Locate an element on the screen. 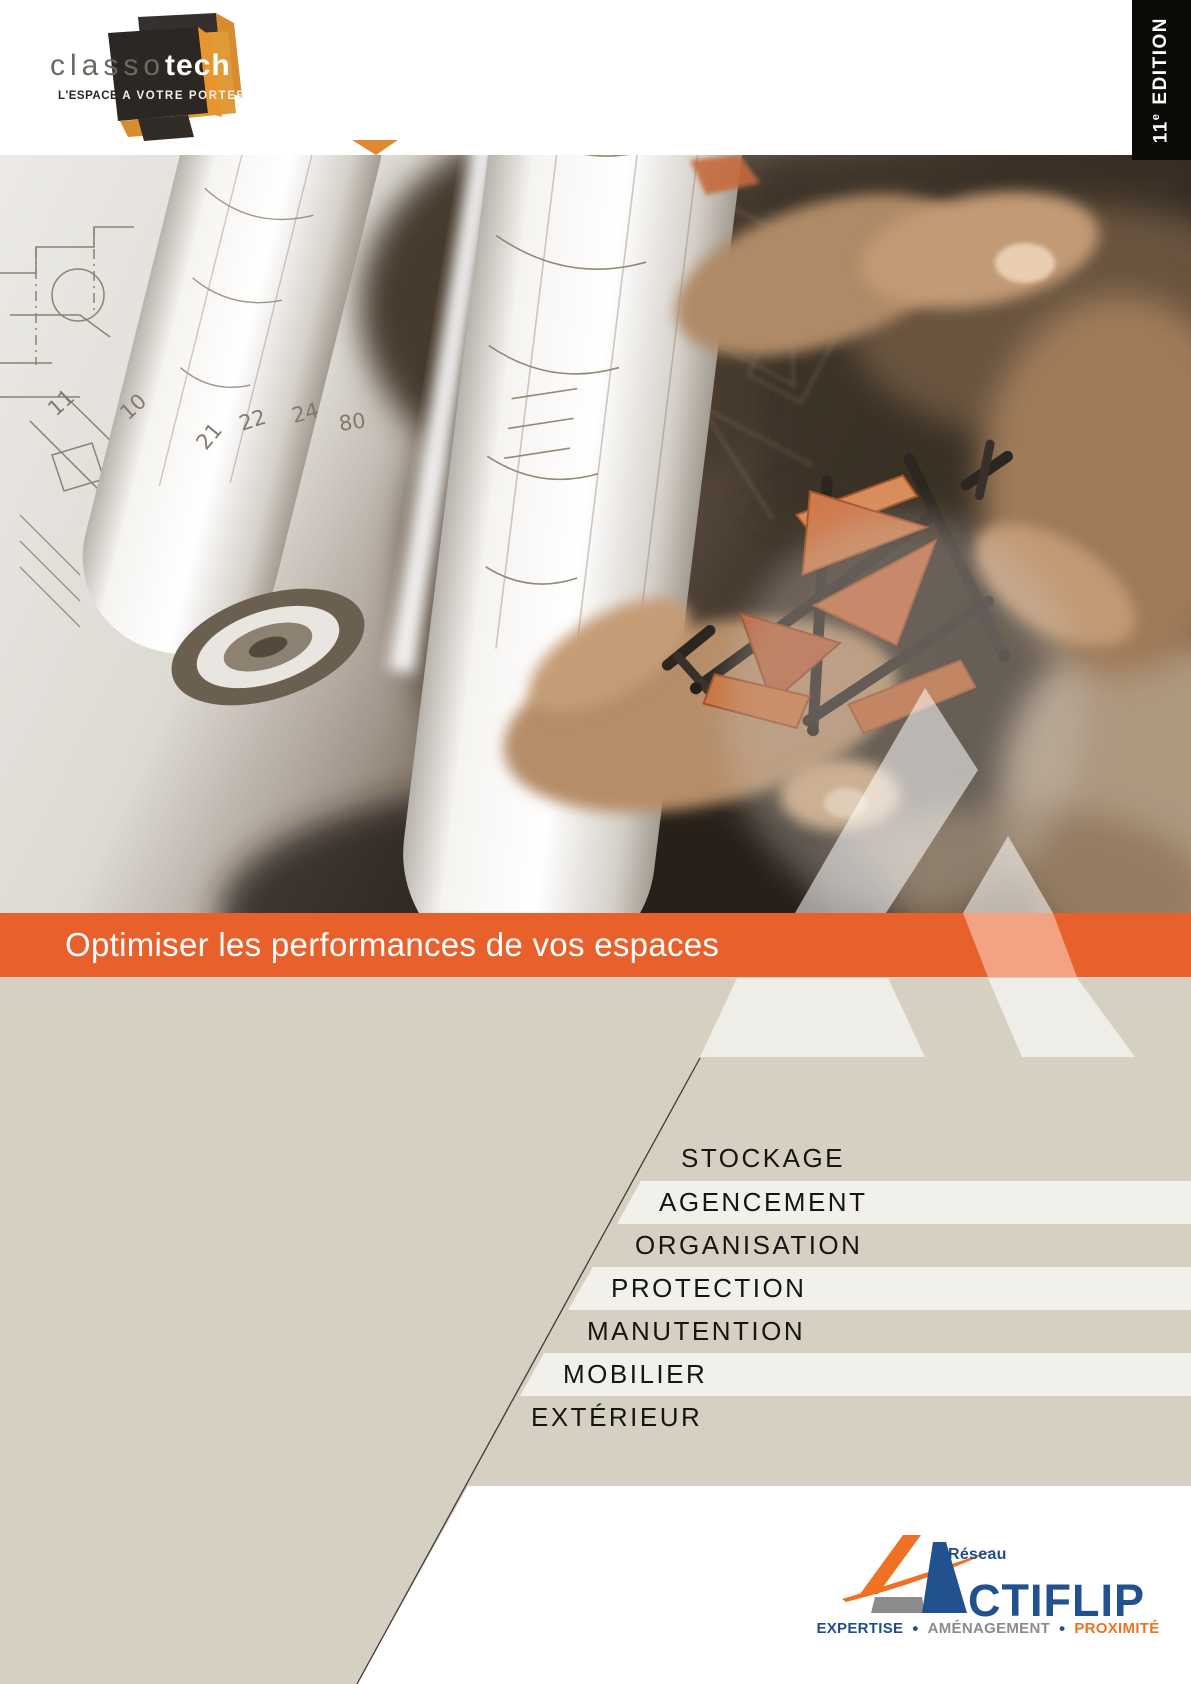  brand-name: classotech is located at coordinates (140, 66).